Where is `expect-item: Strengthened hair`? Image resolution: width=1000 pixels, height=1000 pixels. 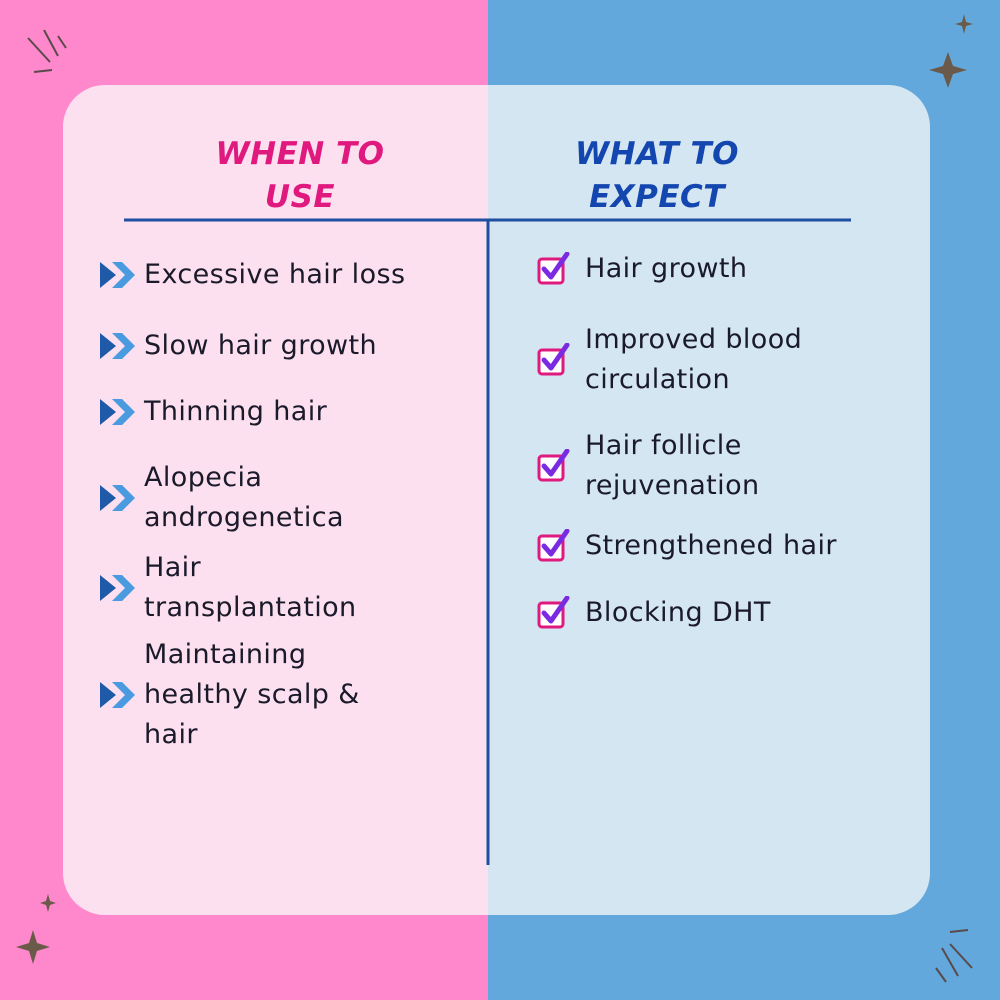 expect-item: Strengthened hair is located at coordinates (711, 545).